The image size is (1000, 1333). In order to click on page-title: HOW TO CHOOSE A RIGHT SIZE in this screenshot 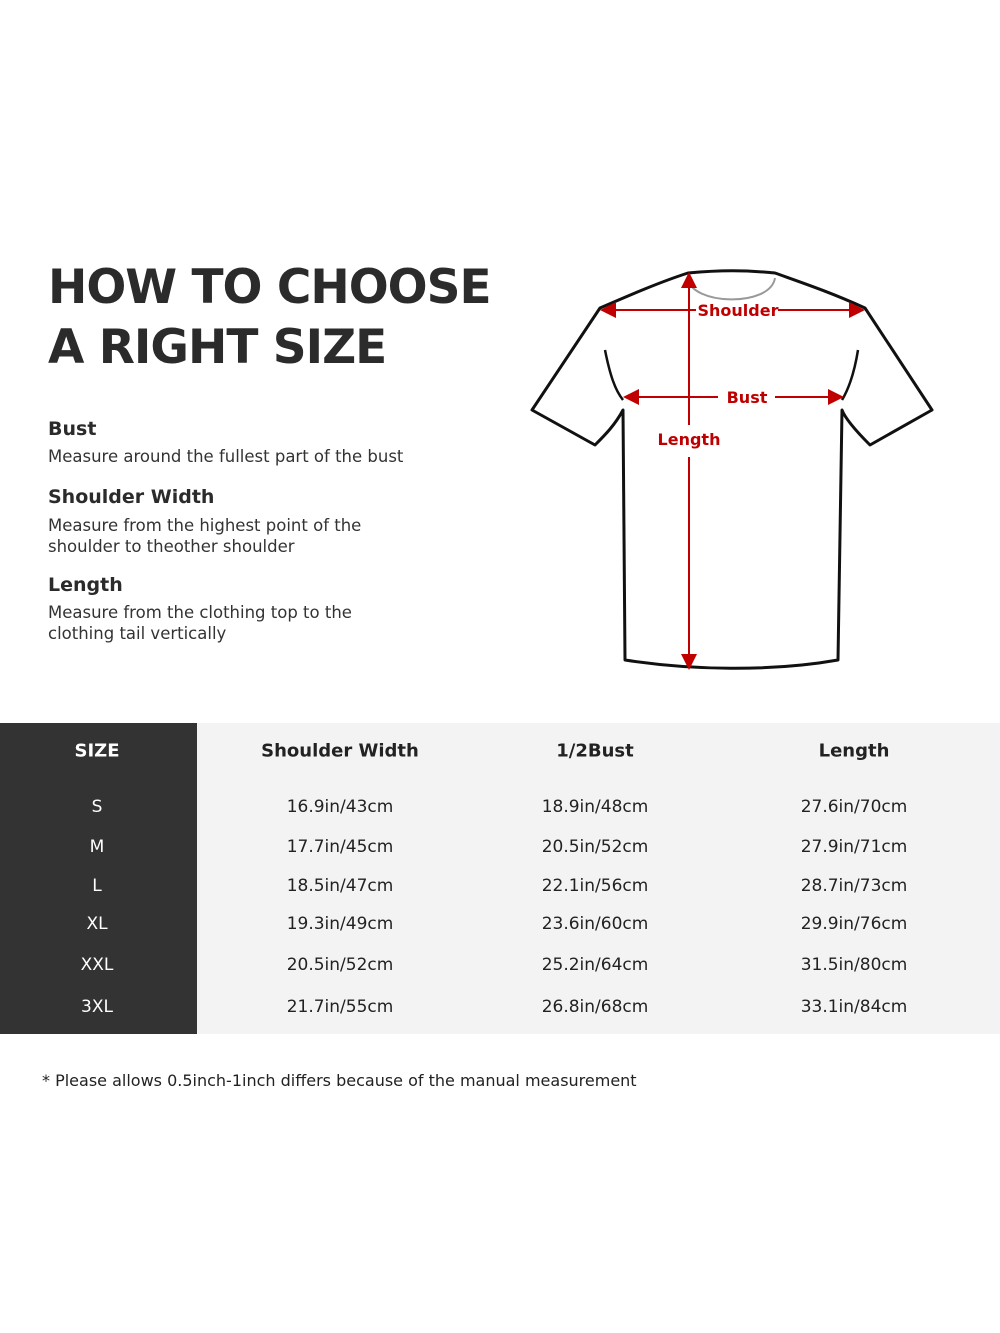, I will do `click(270, 318)`.